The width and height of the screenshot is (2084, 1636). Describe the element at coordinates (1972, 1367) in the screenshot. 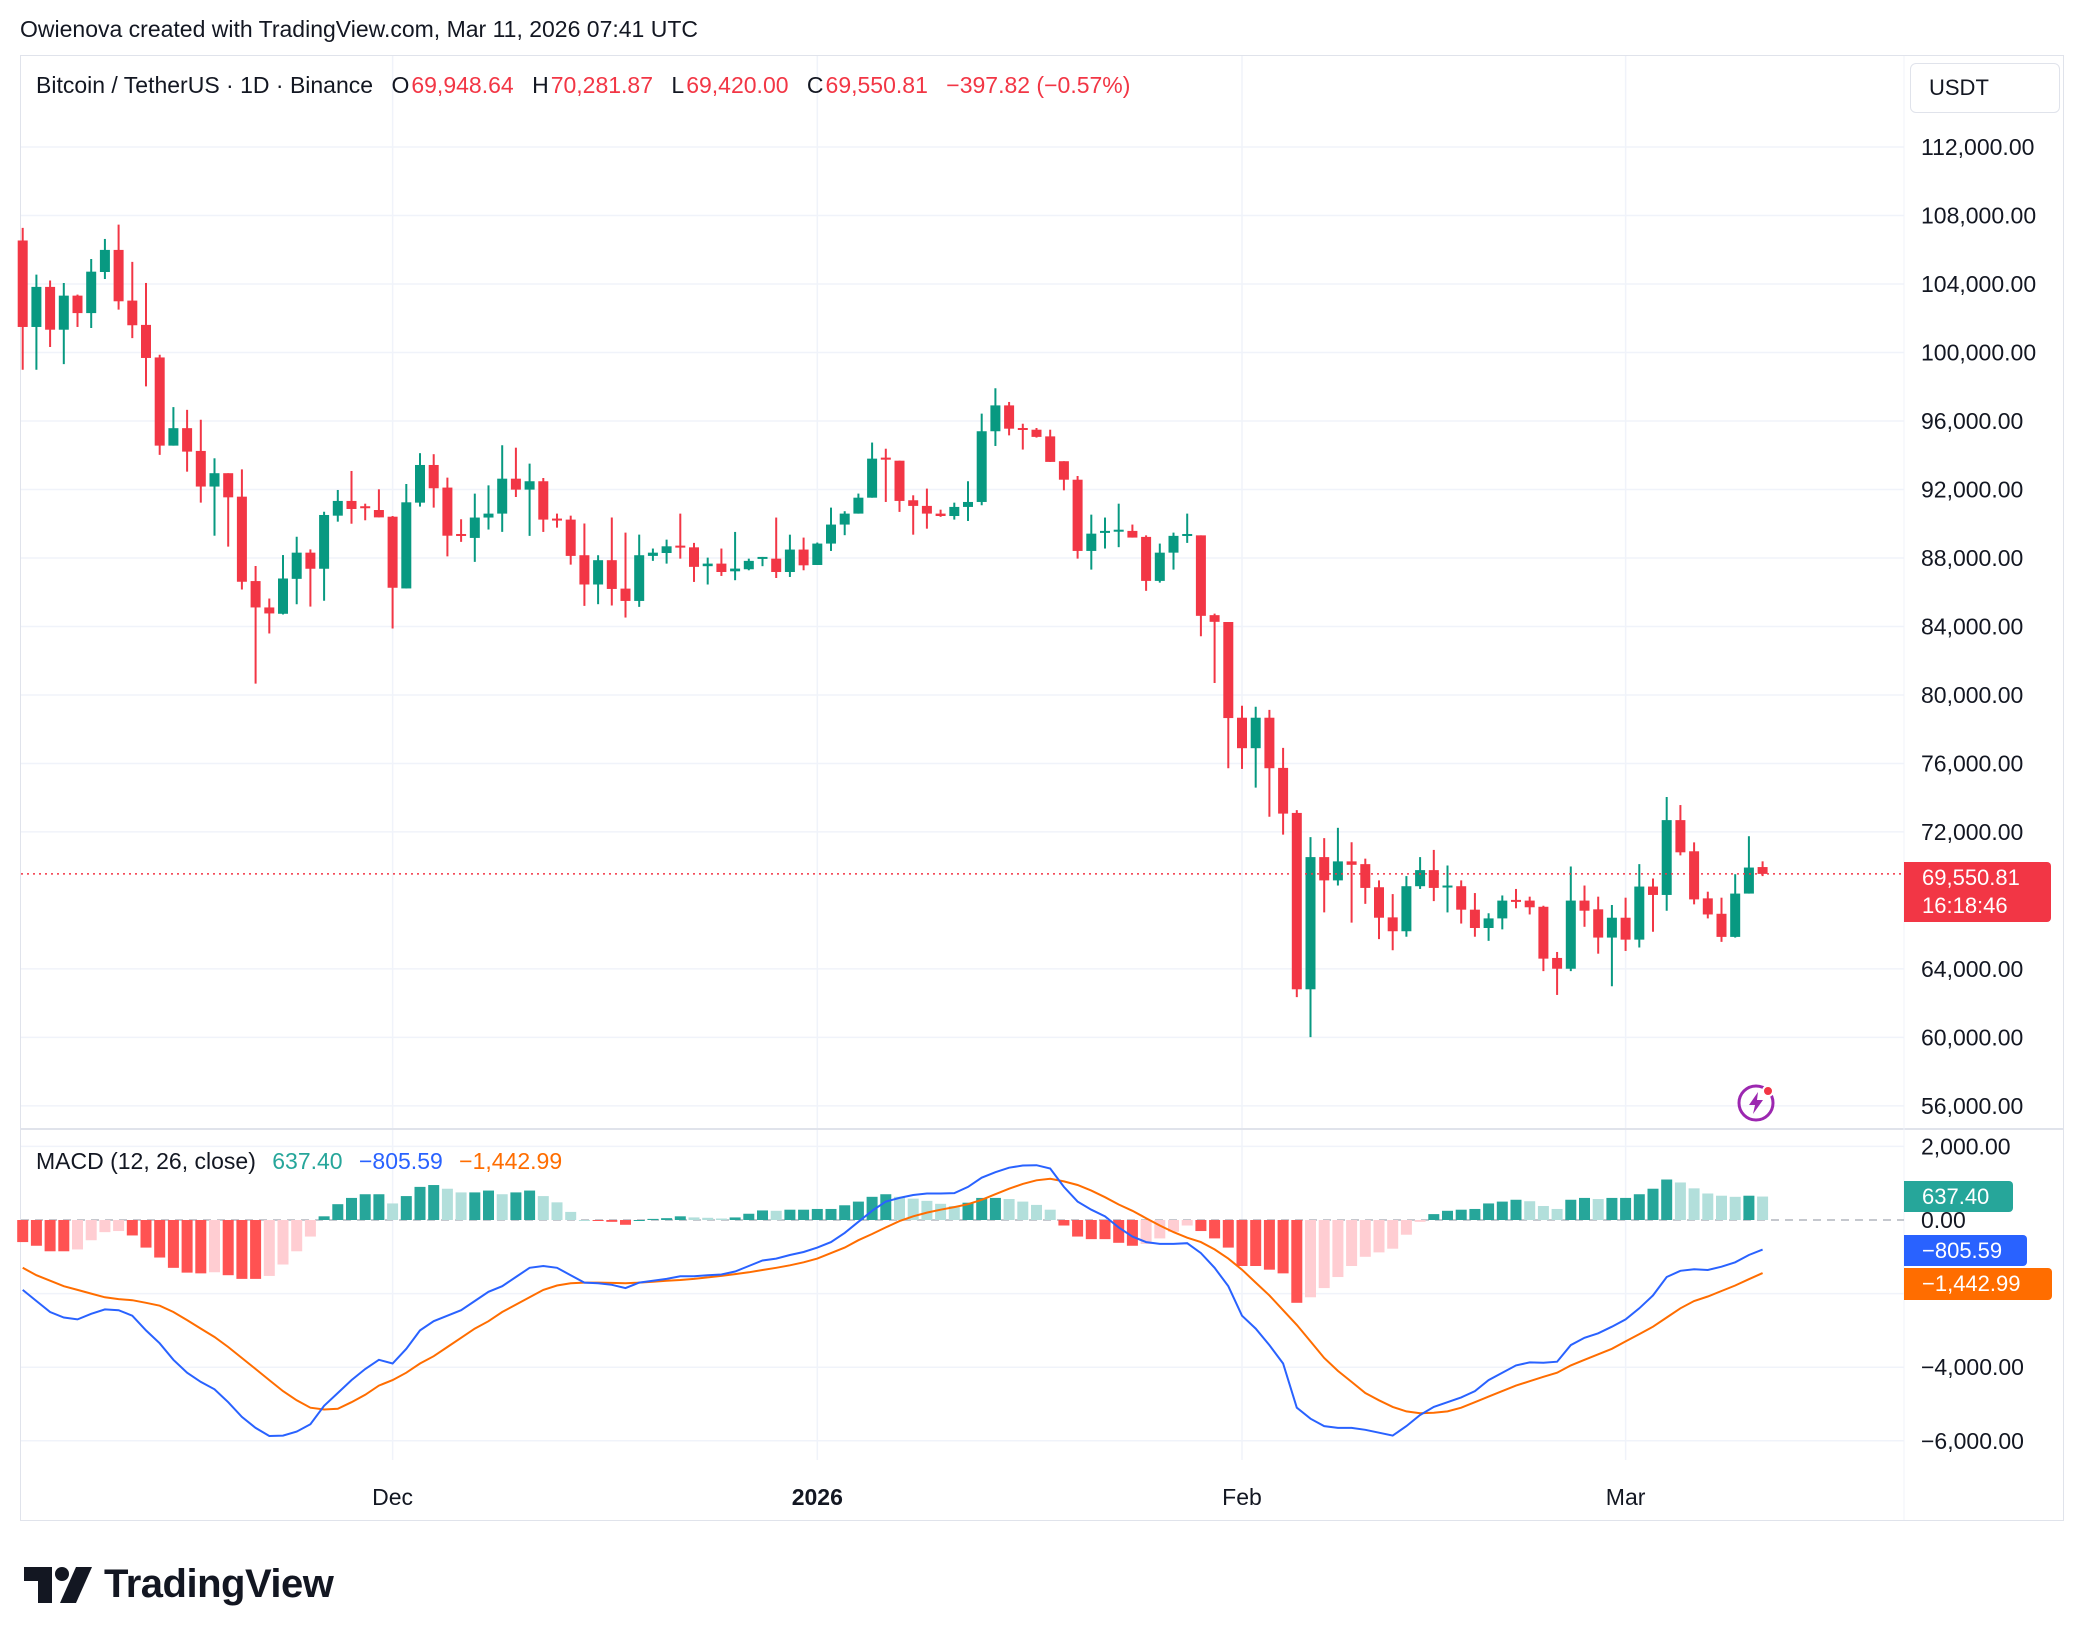

I see `macd-tick-label: −4,000.00` at that location.